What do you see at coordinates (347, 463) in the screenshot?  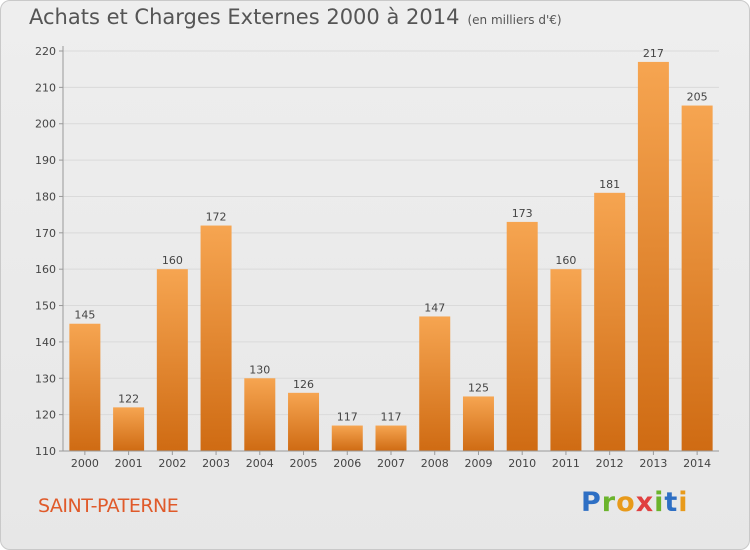 I see `x-tick-label: 2006` at bounding box center [347, 463].